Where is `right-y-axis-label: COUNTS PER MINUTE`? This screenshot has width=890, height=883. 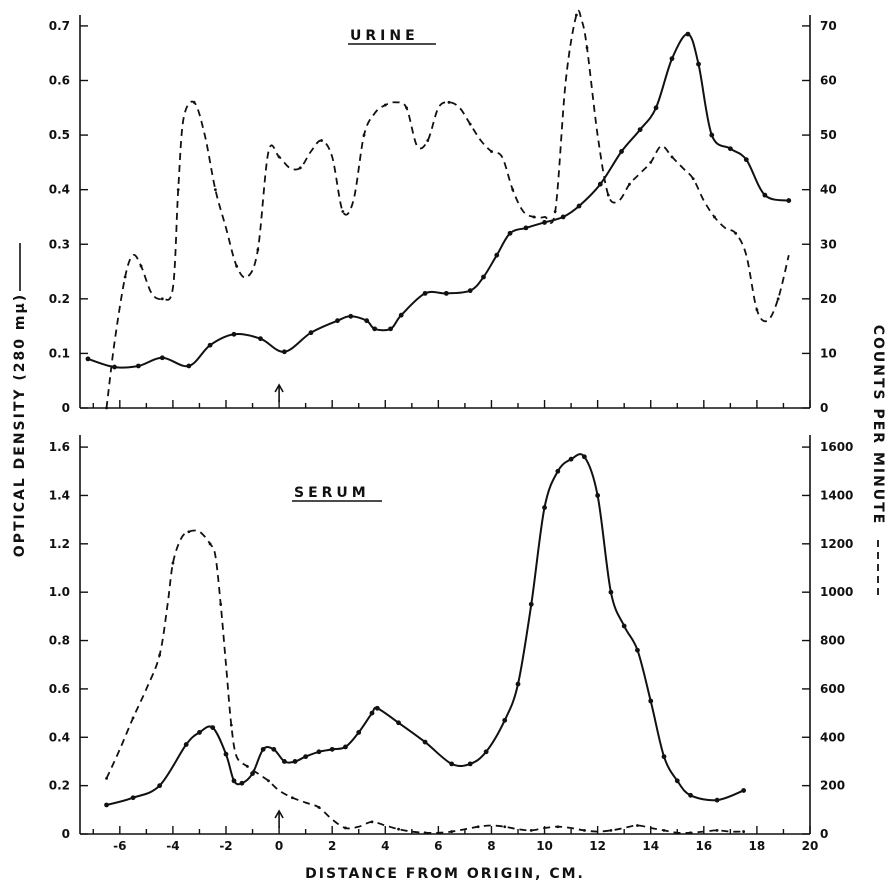 right-y-axis-label: COUNTS PER MINUTE is located at coordinates (878, 425).